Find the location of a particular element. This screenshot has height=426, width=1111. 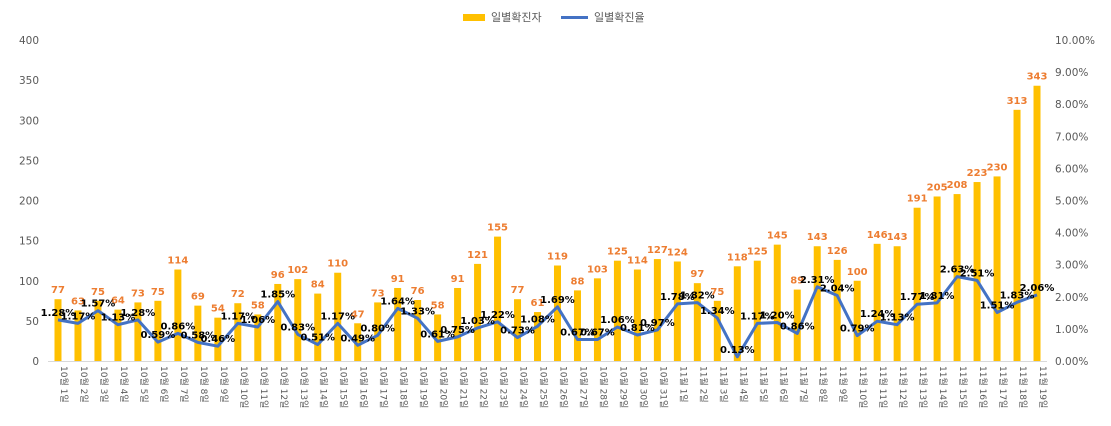

rate-value-label: 1.24% is located at coordinates (877, 314).